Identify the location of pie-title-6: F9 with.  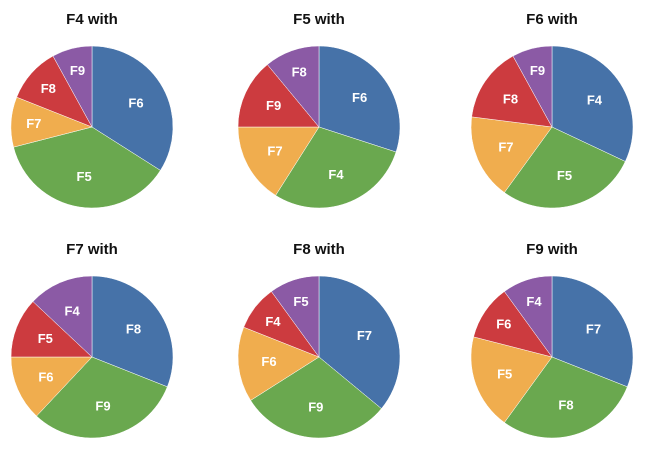
(552, 249).